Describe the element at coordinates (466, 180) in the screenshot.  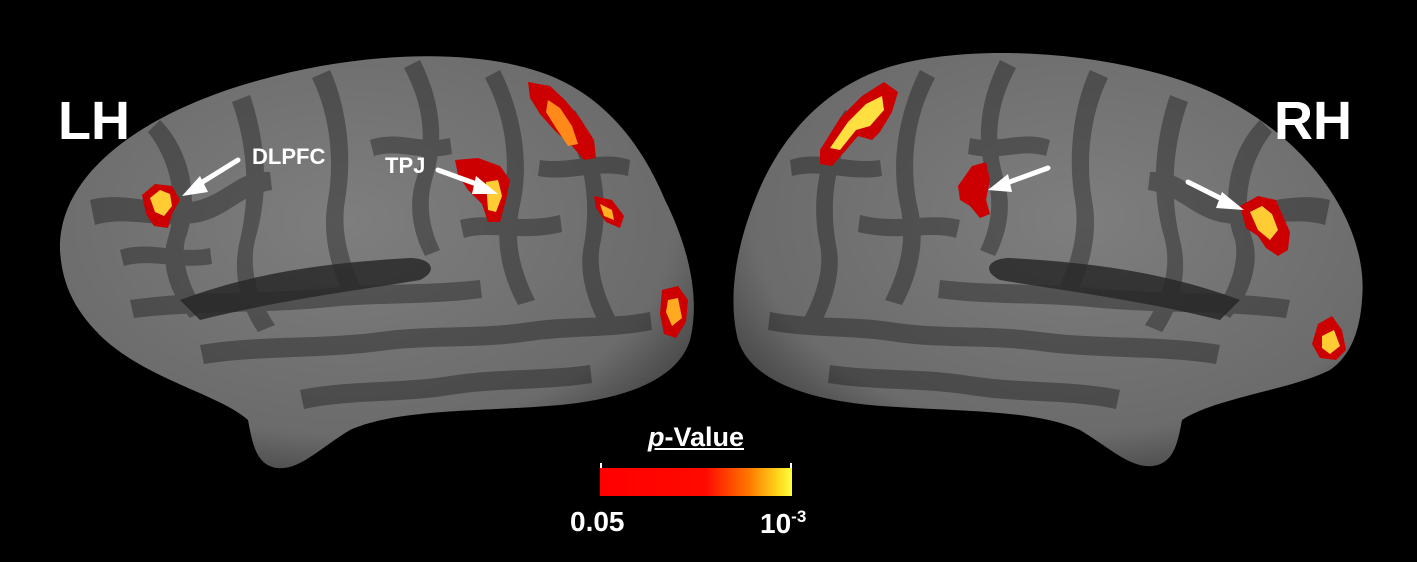
I see `tpj-arrow-icon` at that location.